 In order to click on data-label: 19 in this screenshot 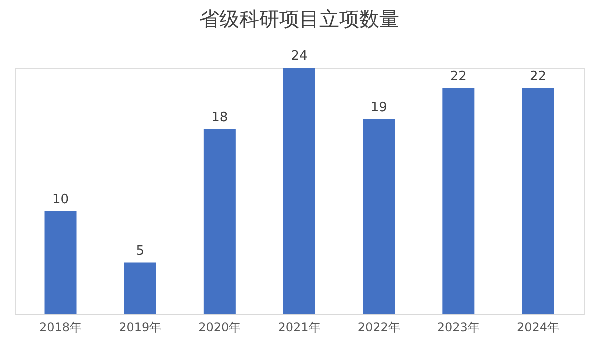, I will do `click(379, 108)`.